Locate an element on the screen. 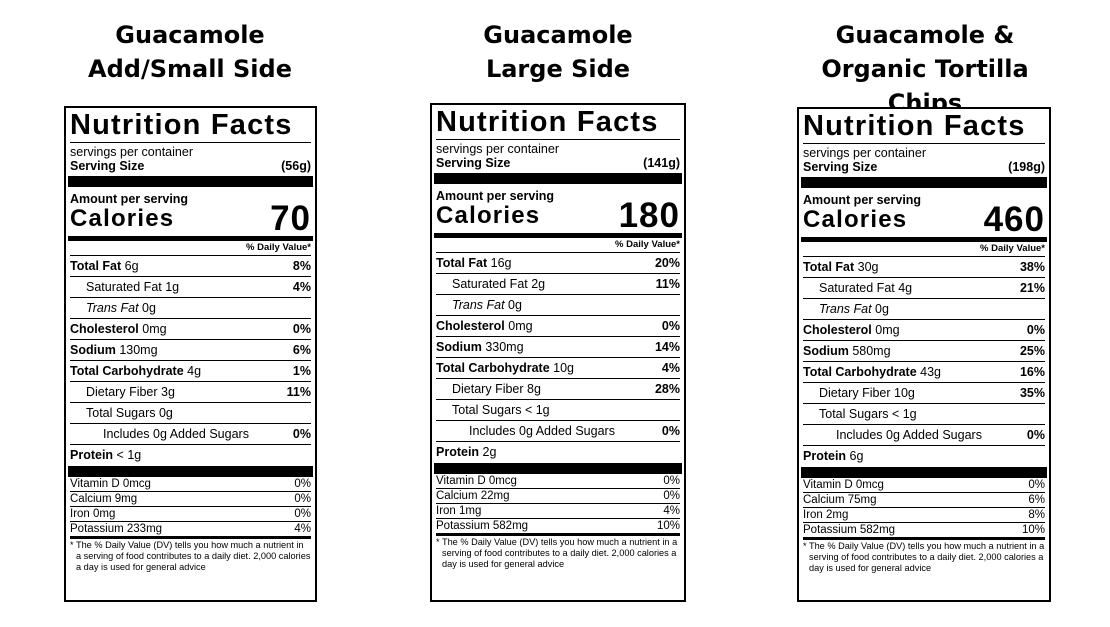 The height and width of the screenshot is (627, 1110). amount-per-serving: Amount per serving is located at coordinates (495, 196).